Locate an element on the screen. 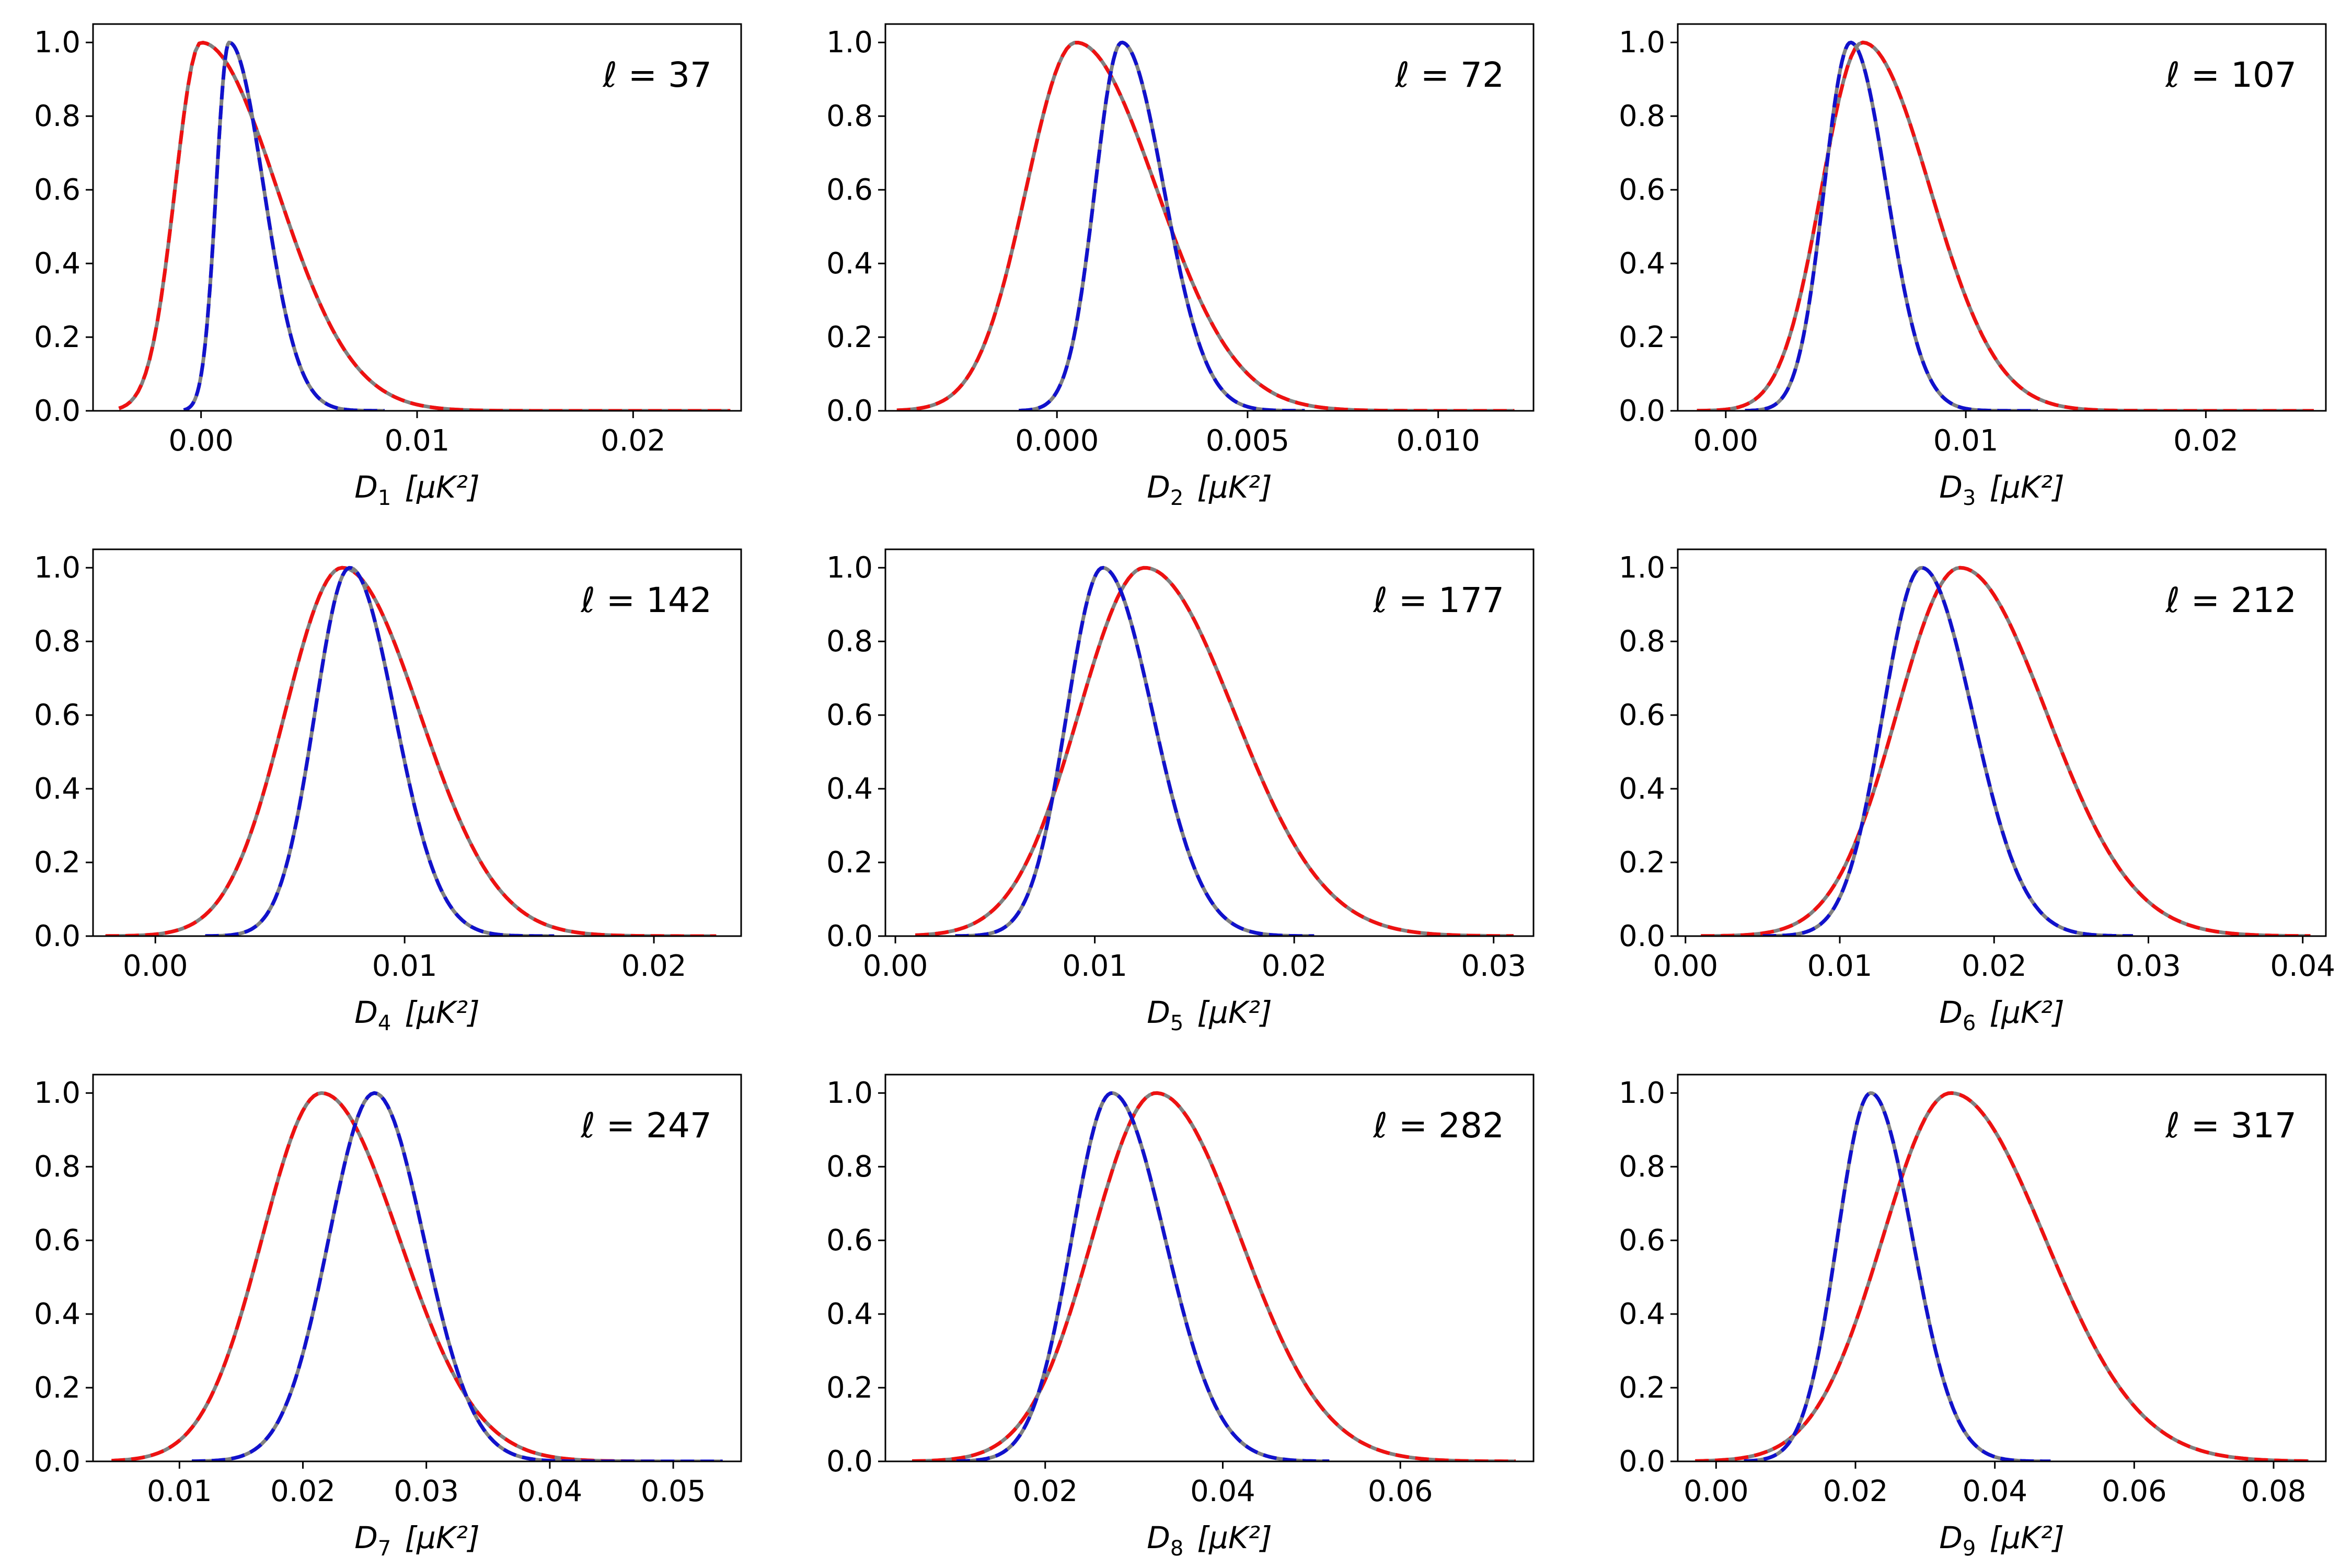 The image size is (2352, 1568). x-tick-label: 0.000 is located at coordinates (1057, 441).